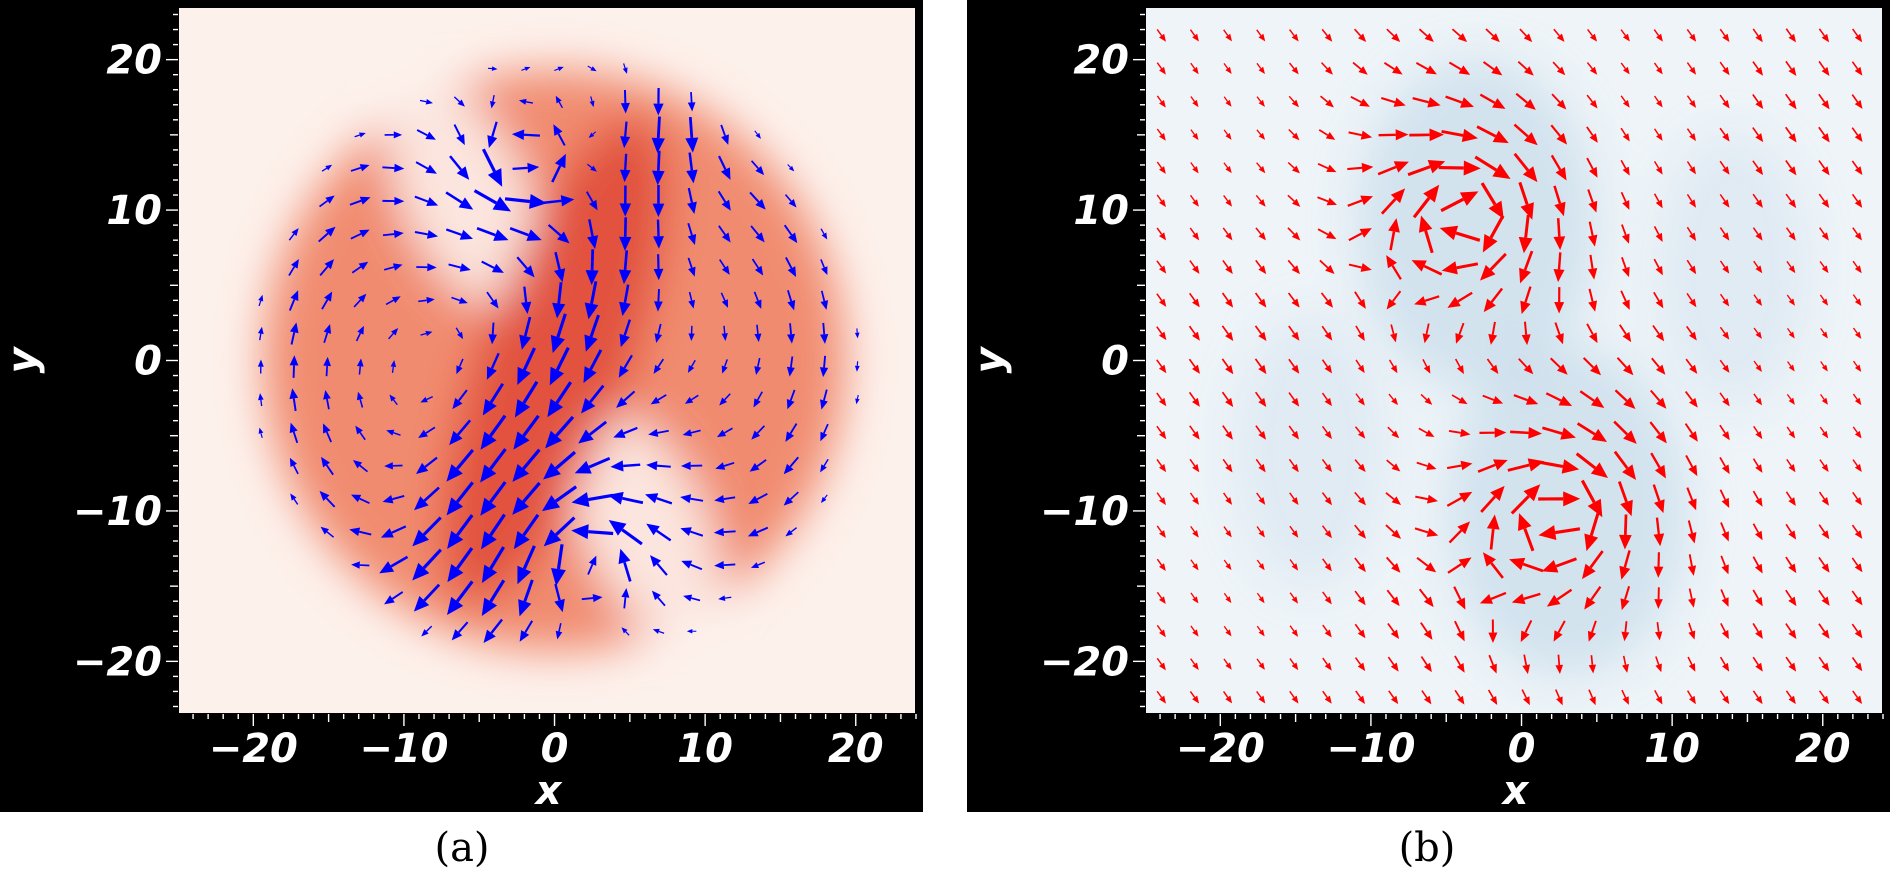  Describe the element at coordinates (1515, 790) in the screenshot. I see `x-axis-title: x` at that location.